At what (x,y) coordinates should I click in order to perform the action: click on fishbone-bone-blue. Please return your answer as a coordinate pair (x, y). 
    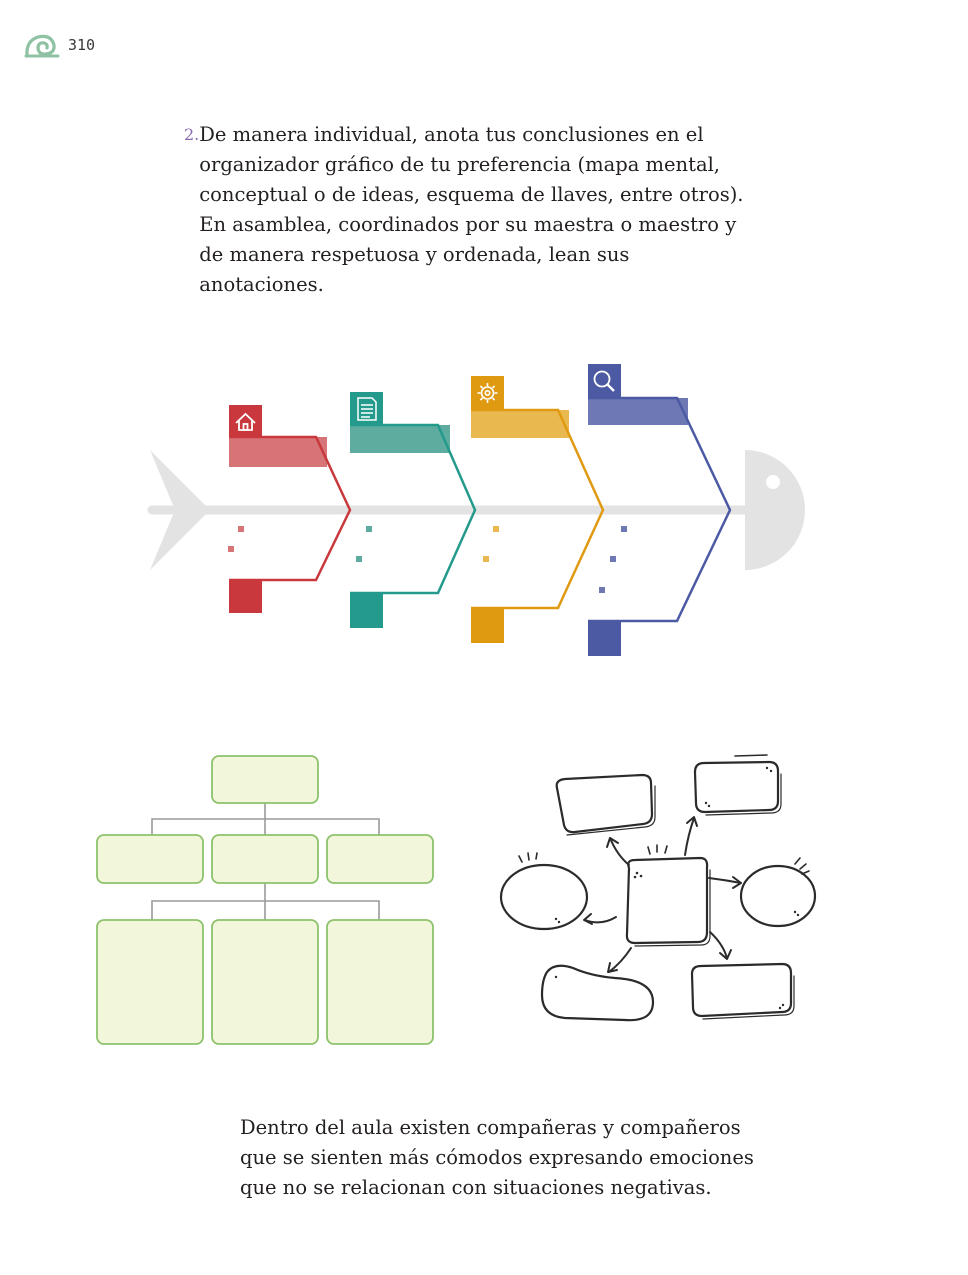
    Looking at the image, I should click on (660, 510).